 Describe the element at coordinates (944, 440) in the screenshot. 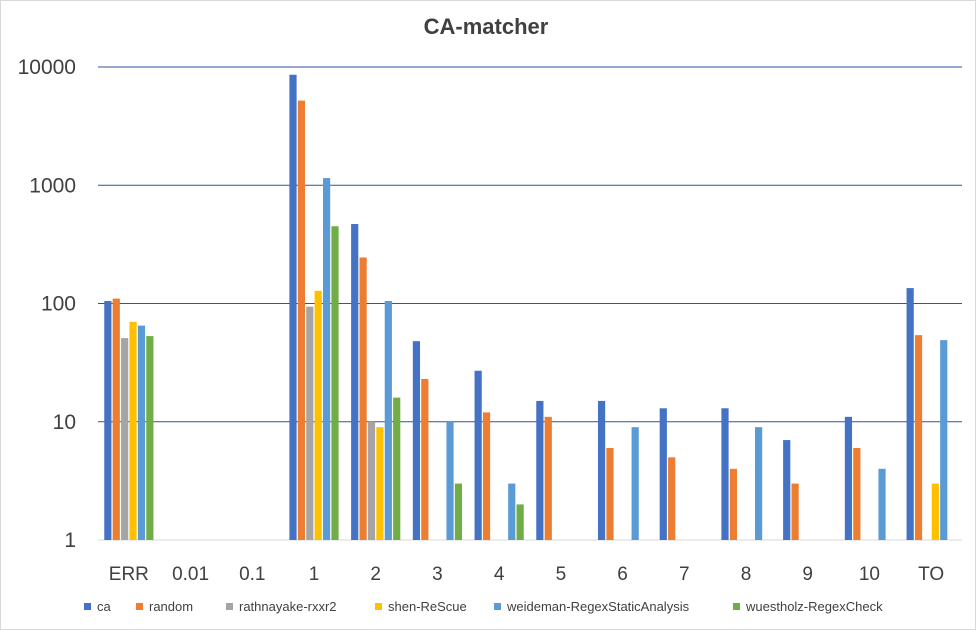

I see `bar-weideman-RegexStaticAnalysis-TO` at that location.